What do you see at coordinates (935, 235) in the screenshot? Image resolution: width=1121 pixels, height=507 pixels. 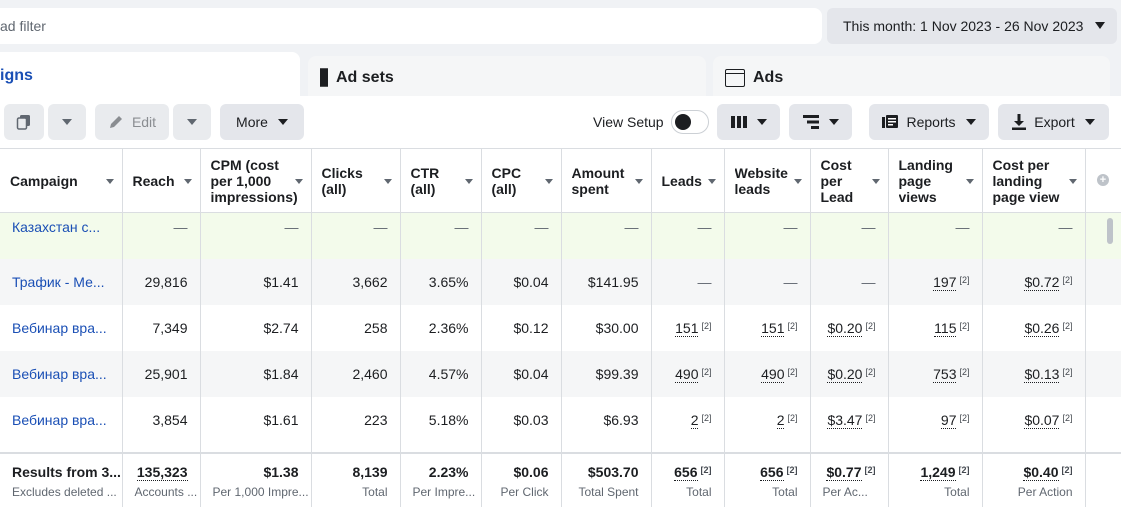 I see `cell-lpv: —` at bounding box center [935, 235].